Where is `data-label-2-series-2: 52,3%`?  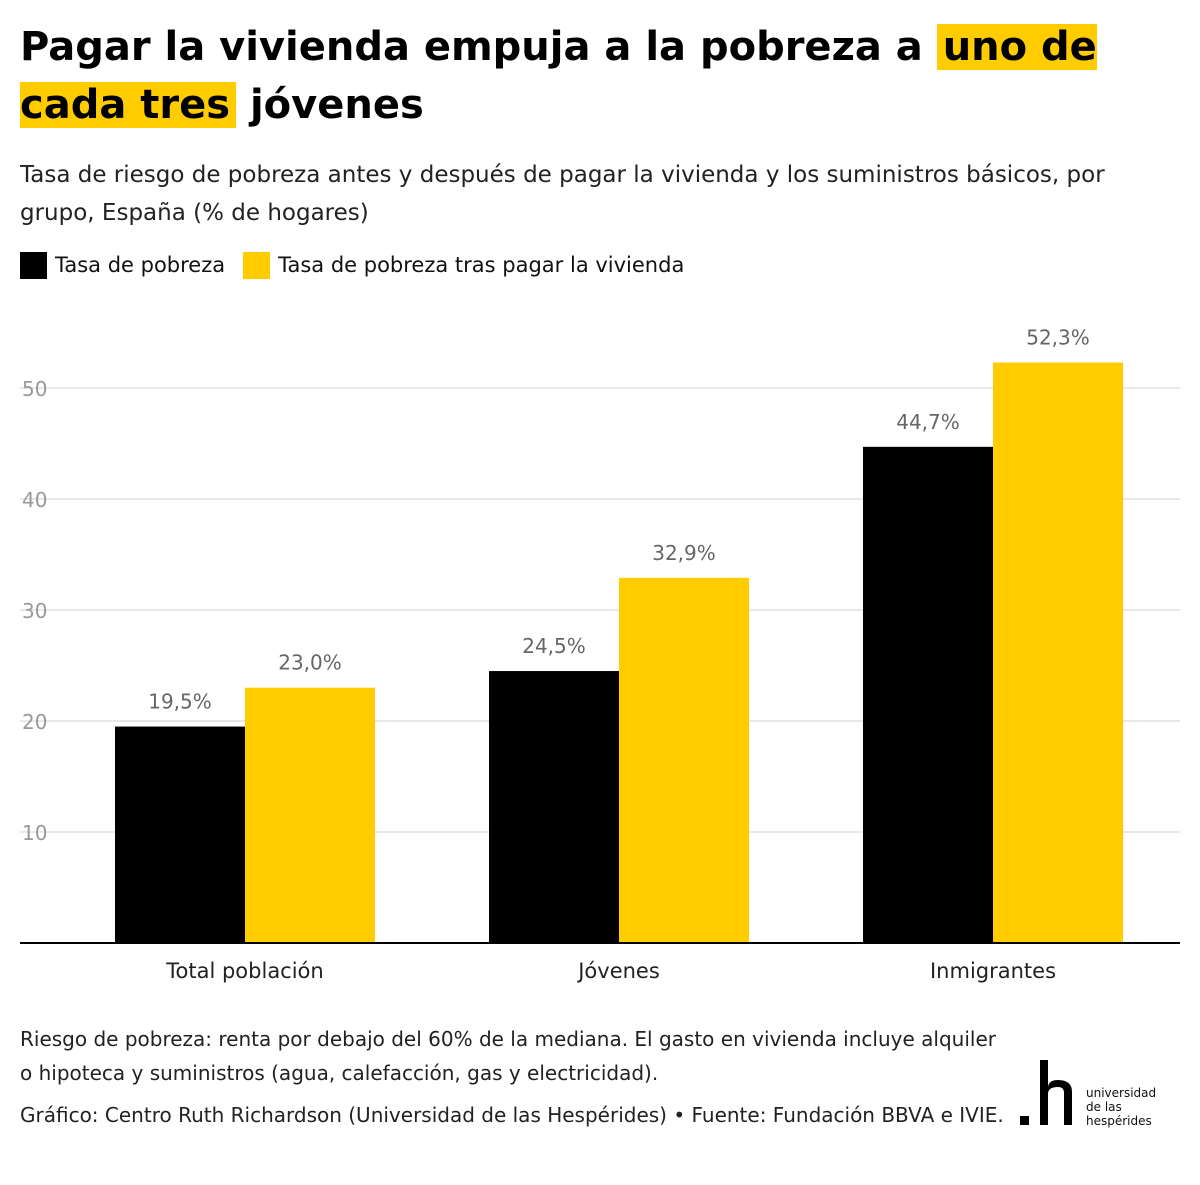
data-label-2-series-2: 52,3% is located at coordinates (1058, 337).